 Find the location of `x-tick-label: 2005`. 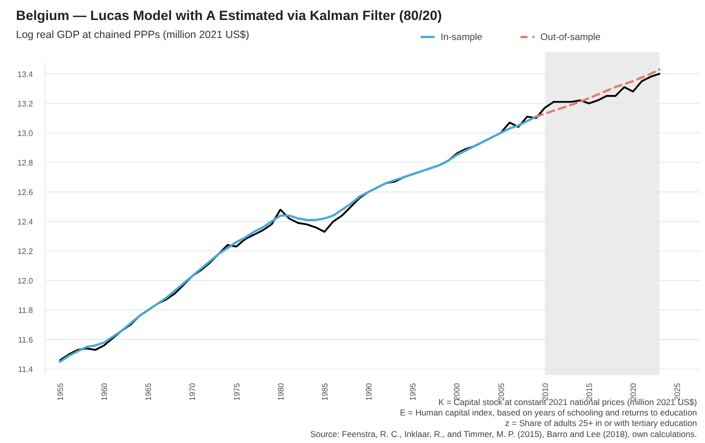

x-tick-label: 2005 is located at coordinates (501, 391).